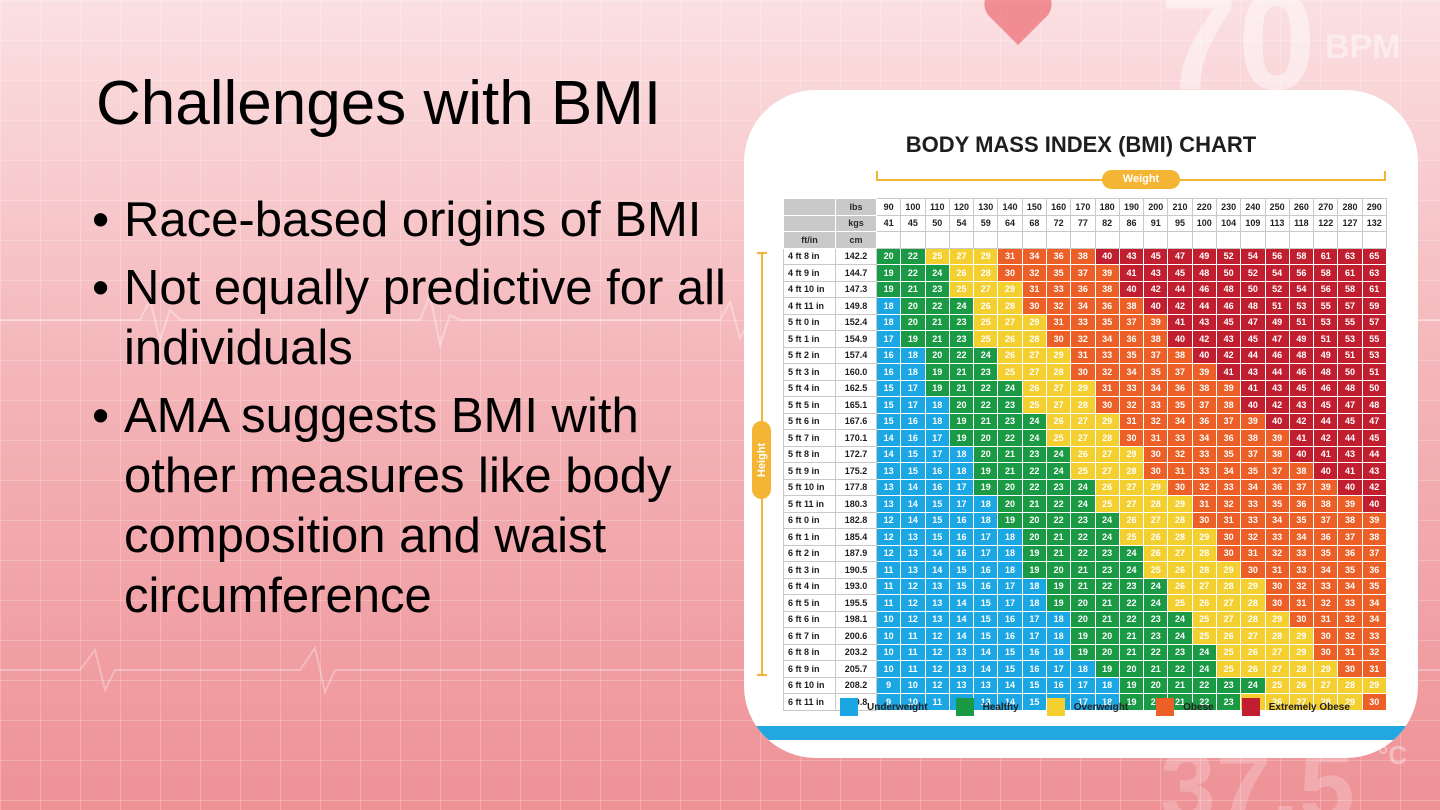 The height and width of the screenshot is (810, 1440). Describe the element at coordinates (1374, 306) in the screenshot. I see `bmi-value-cell: 59` at that location.